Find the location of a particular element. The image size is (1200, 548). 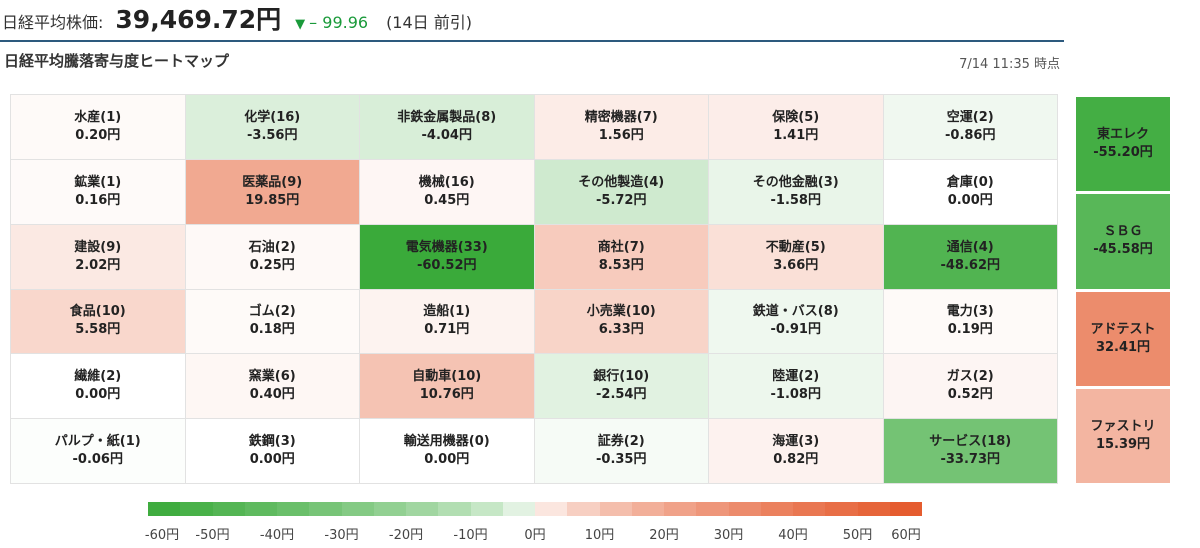

stock-contribution: -55.20円 is located at coordinates (1123, 153).